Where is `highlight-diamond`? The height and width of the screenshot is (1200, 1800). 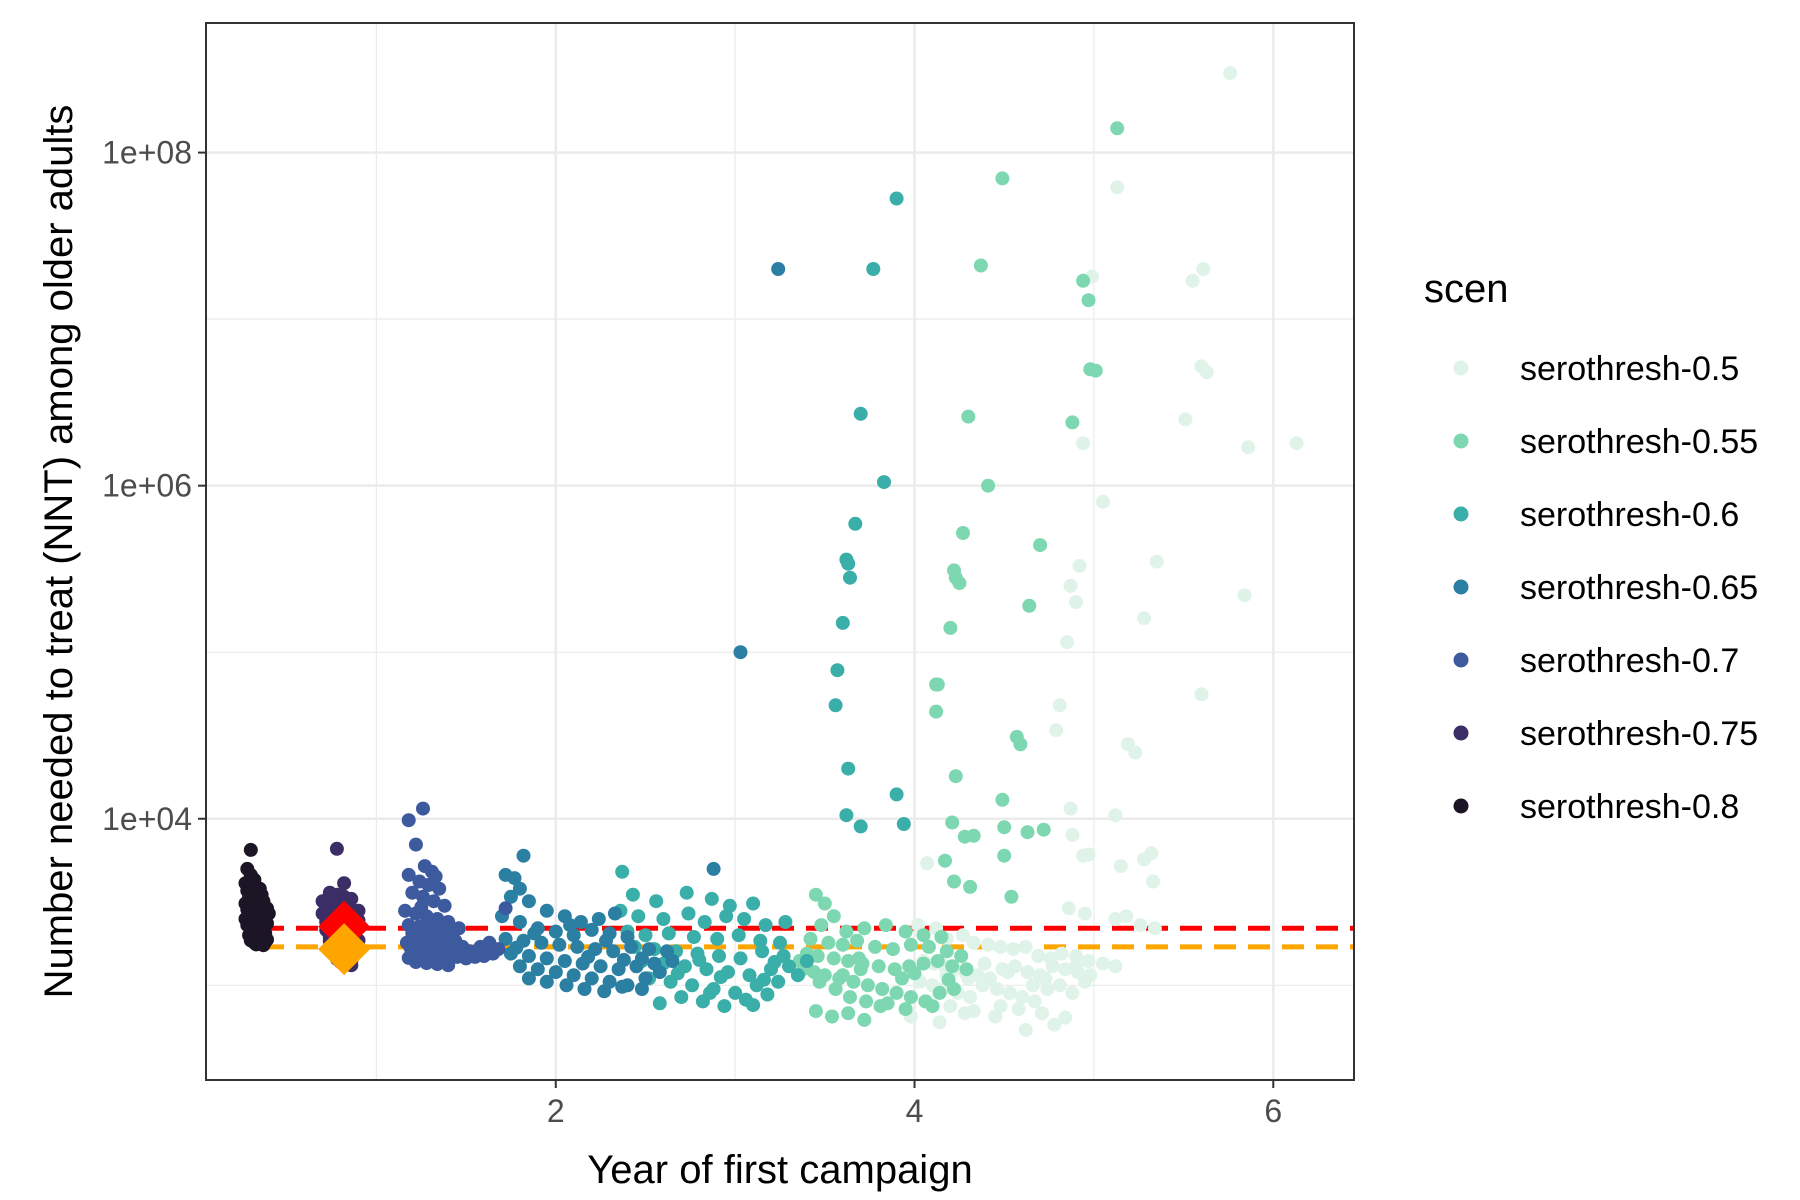
highlight-diamond is located at coordinates (344, 949).